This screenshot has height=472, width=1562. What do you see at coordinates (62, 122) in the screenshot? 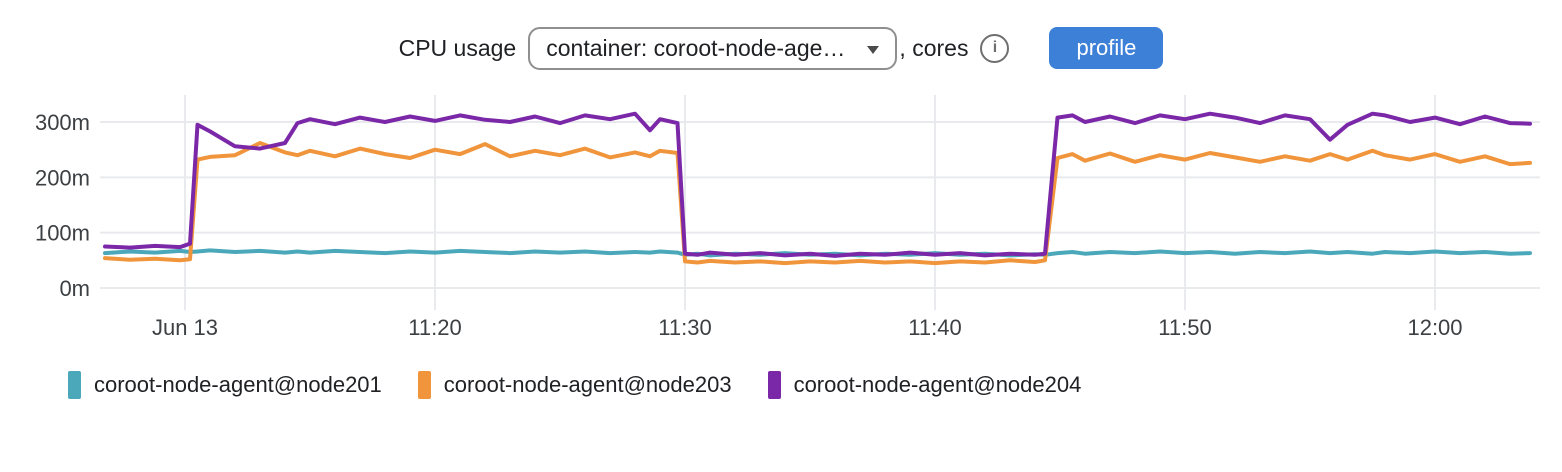
I see `y-tick-label: 300m` at bounding box center [62, 122].